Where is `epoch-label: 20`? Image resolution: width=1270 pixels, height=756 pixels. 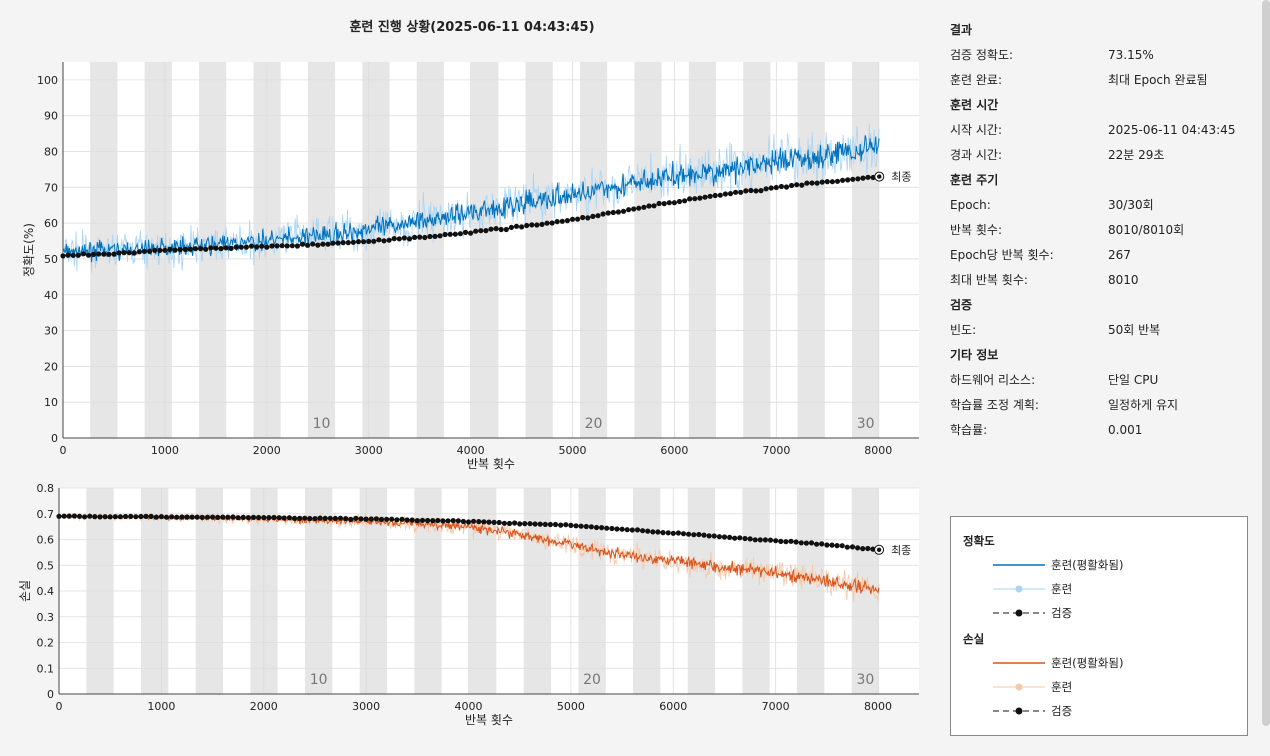 epoch-label: 20 is located at coordinates (592, 680).